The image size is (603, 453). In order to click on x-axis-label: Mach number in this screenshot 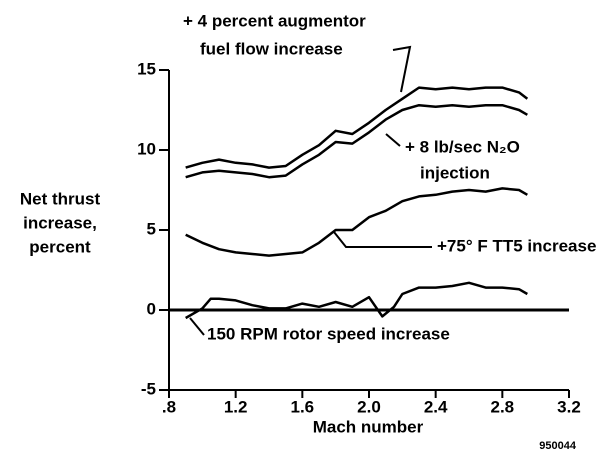, I will do `click(368, 426)`.